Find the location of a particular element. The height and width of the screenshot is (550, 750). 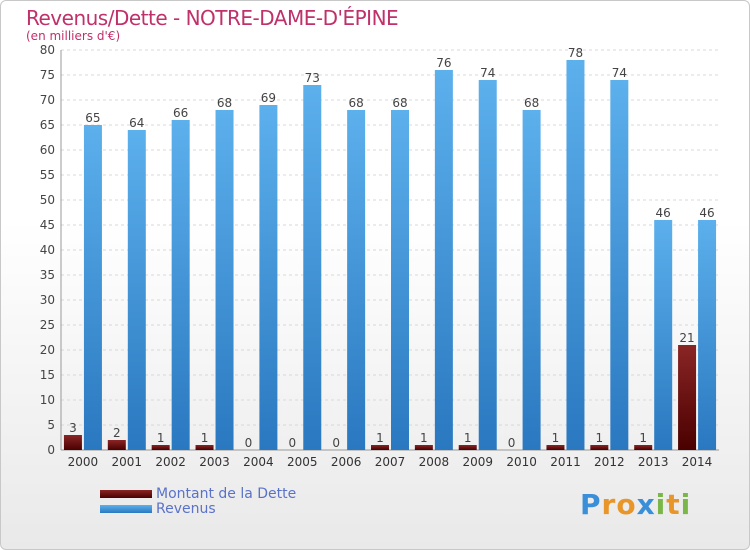

chart-subtitle: (en milliers d'€) is located at coordinates (73, 36).